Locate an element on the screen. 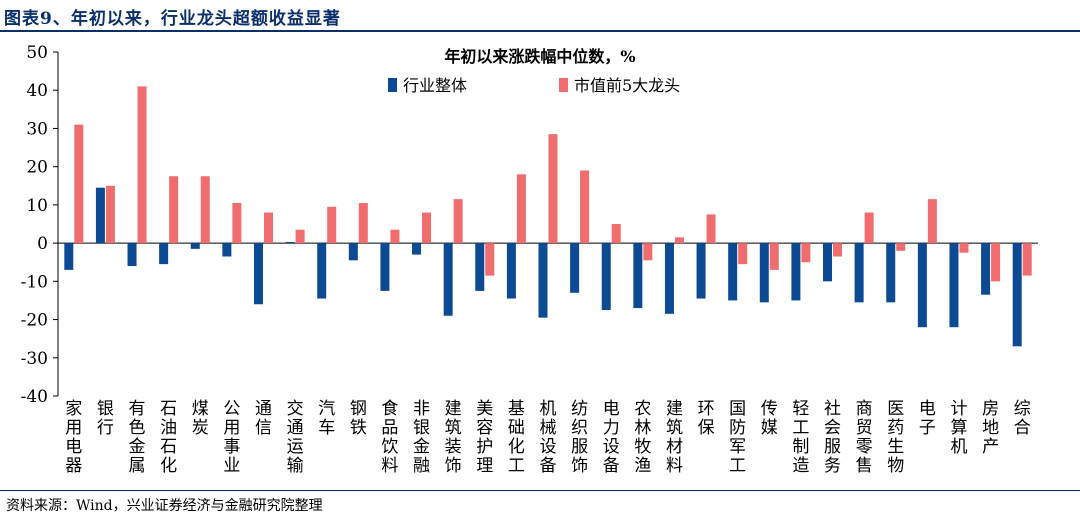  x-tick-label: 房地产 is located at coordinates (990, 428).